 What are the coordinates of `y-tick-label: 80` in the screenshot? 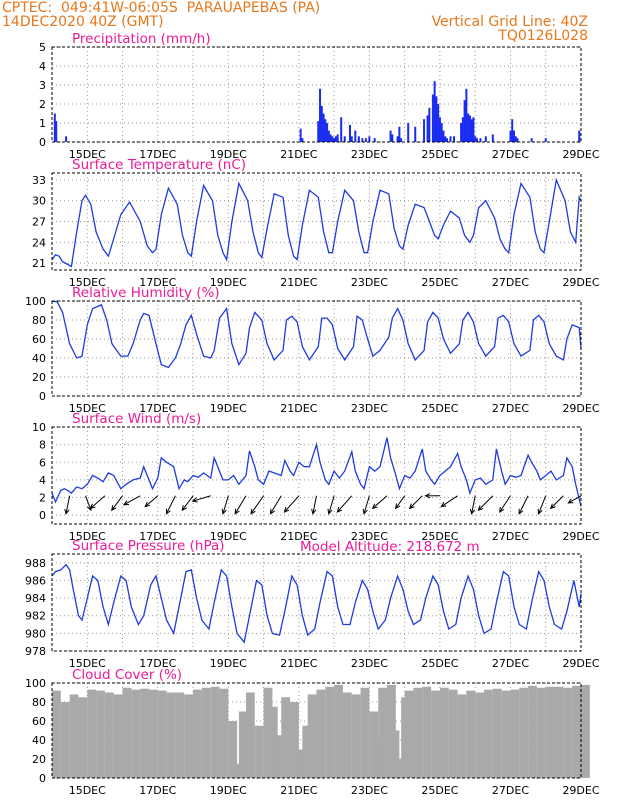 It's located at (39, 320).